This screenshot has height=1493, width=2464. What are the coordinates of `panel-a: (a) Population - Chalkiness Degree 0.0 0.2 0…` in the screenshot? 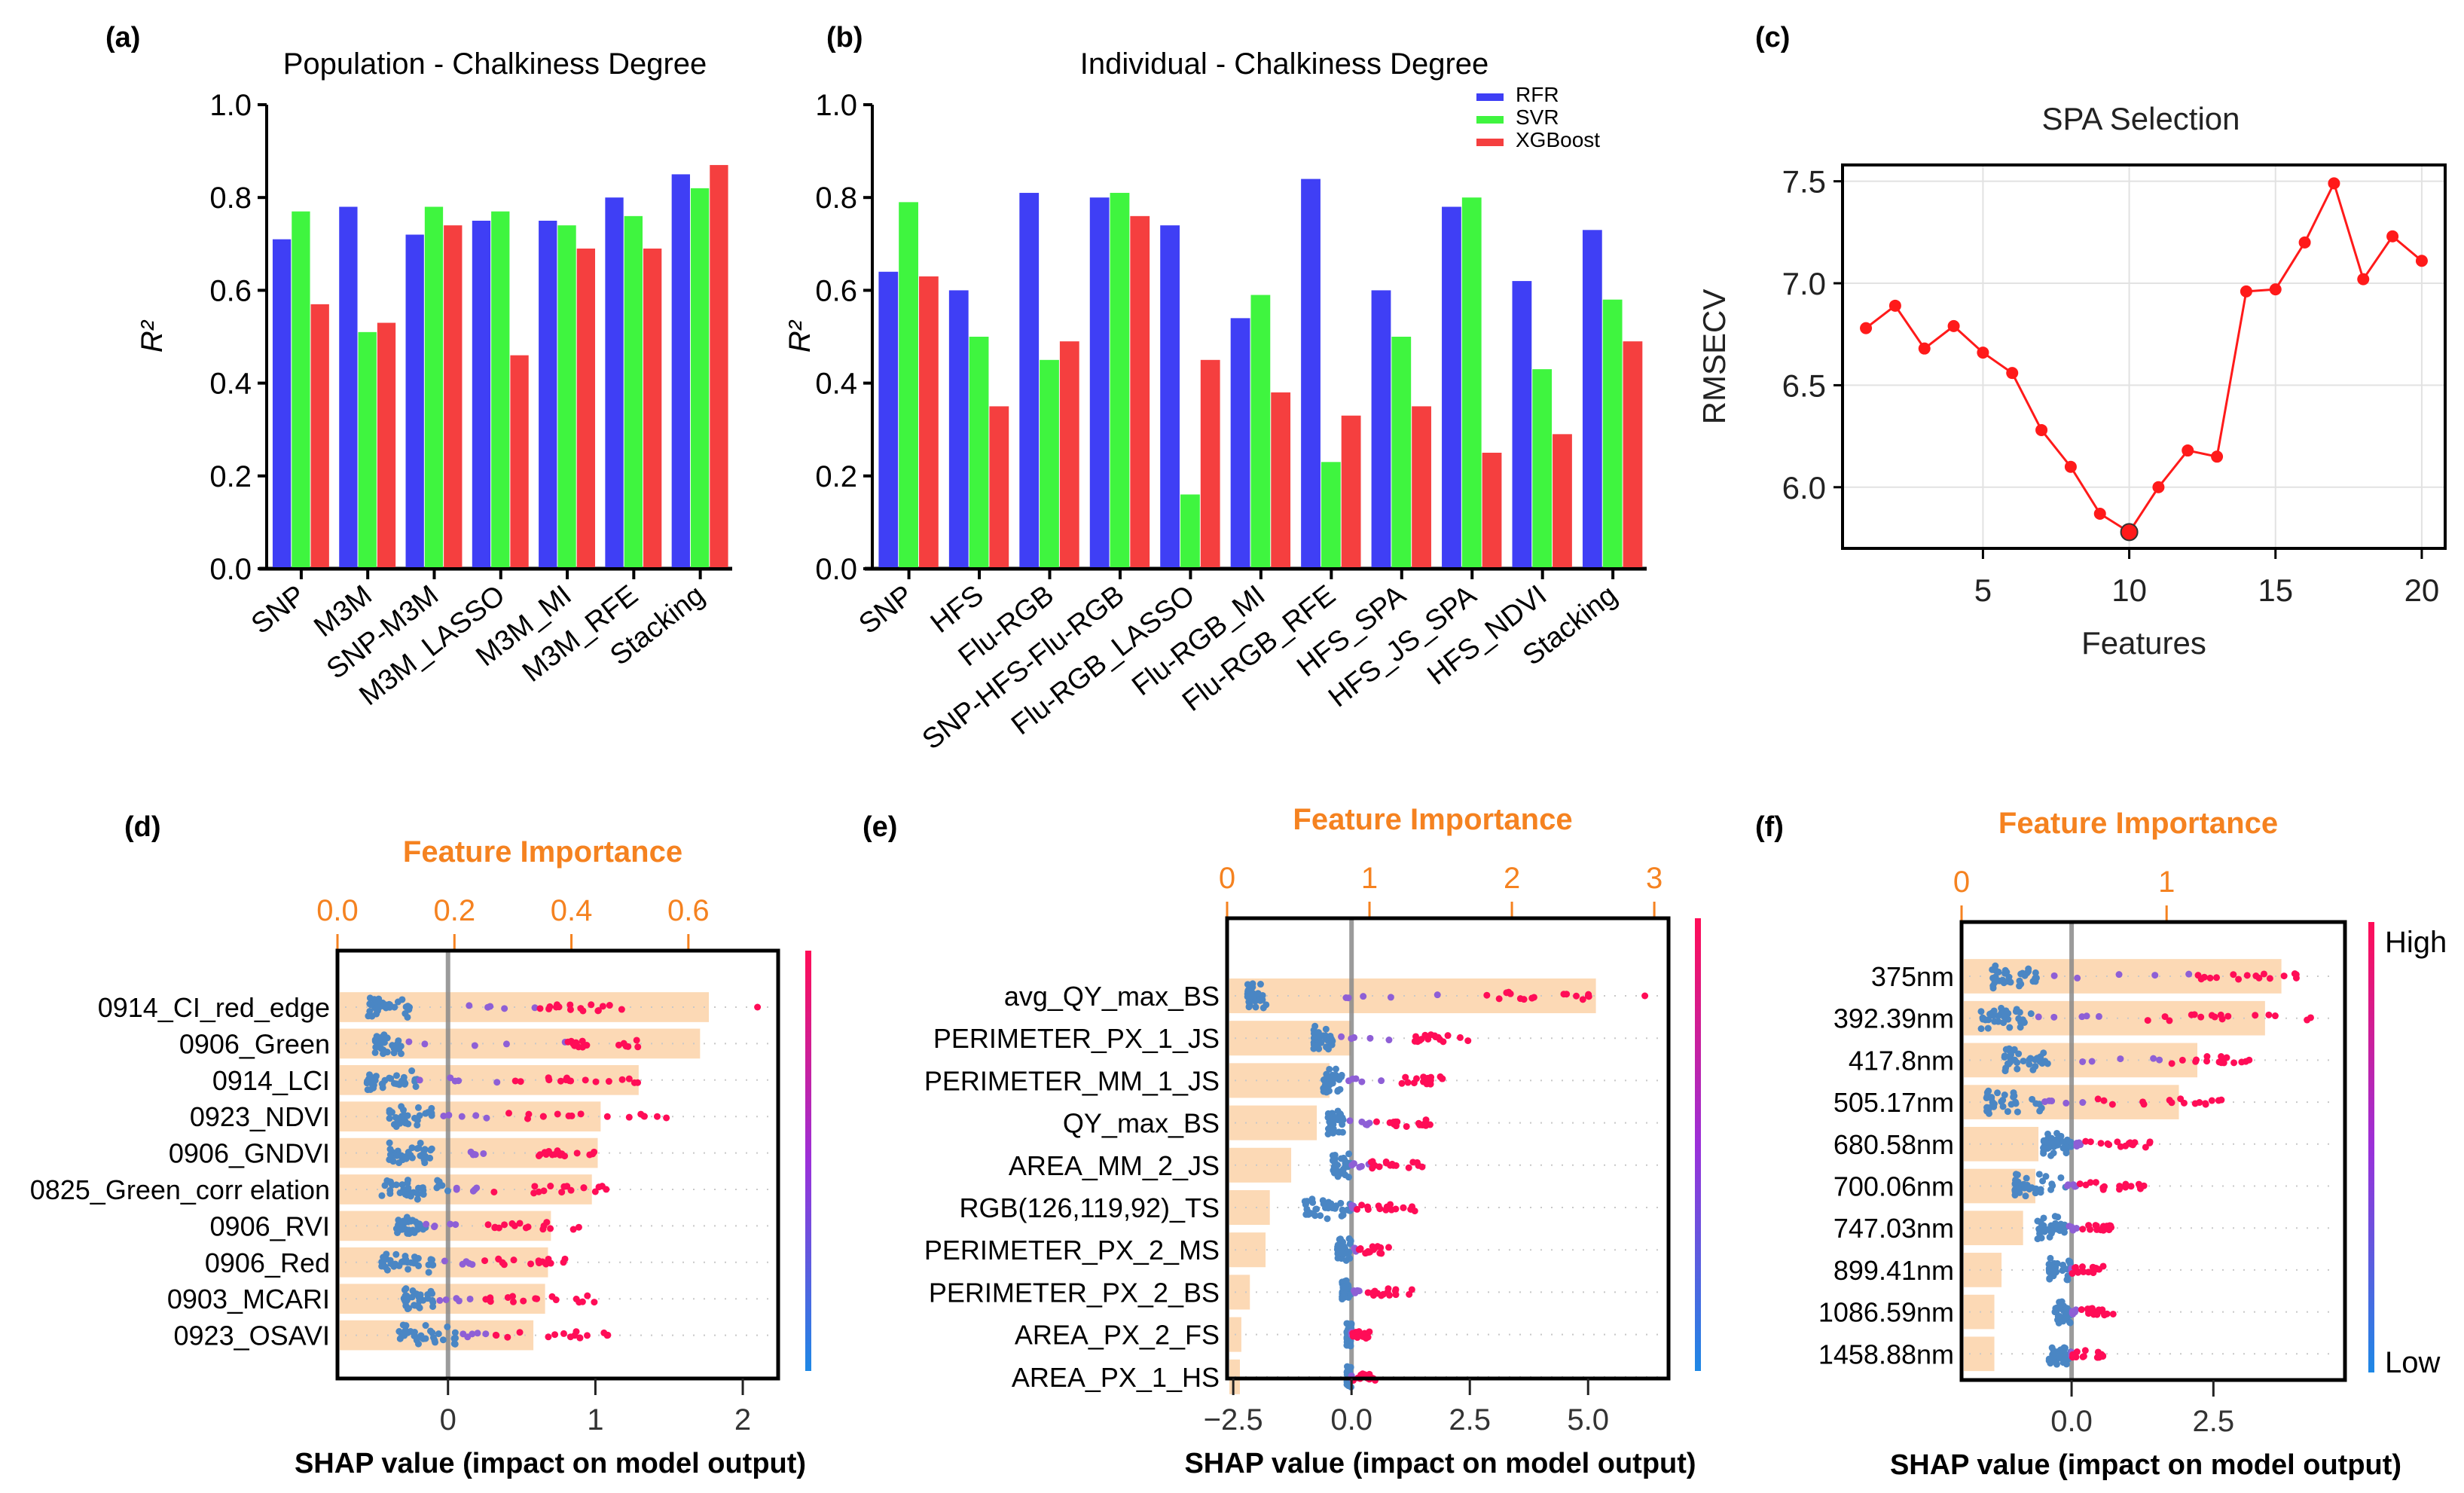 It's located at (418, 367).